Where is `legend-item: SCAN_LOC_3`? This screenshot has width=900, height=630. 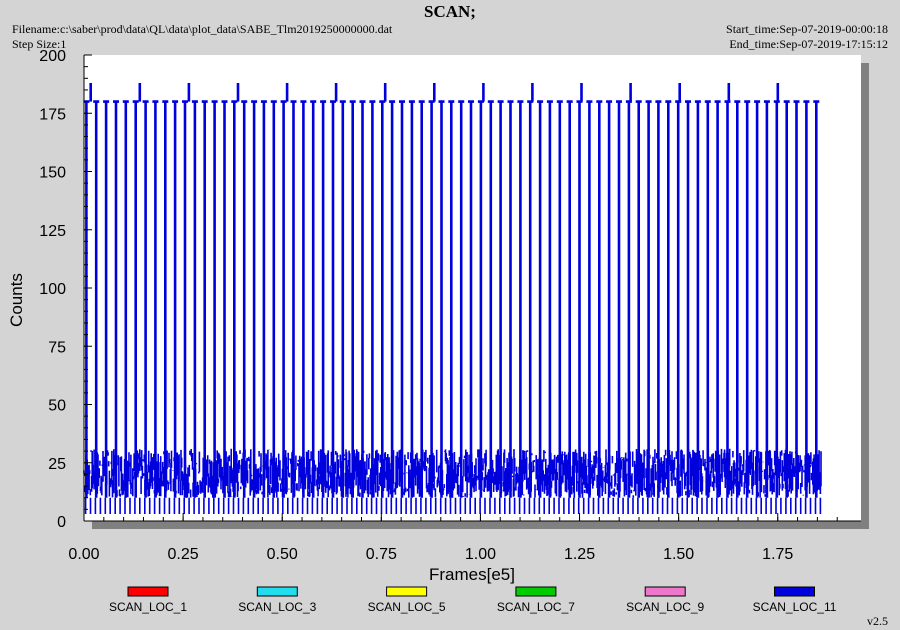
legend-item: SCAN_LOC_3 is located at coordinates (277, 600).